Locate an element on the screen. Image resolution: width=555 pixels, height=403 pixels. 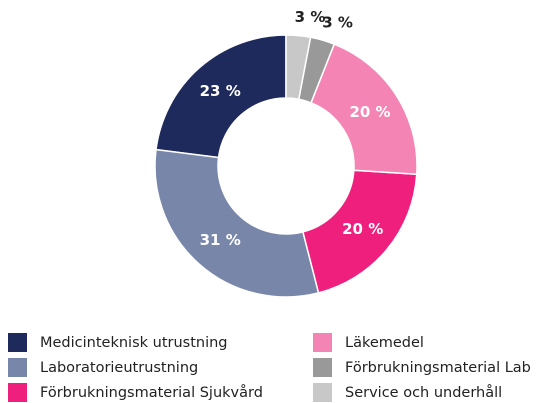
legend-label: Service och underhåll is located at coordinates (423, 392).